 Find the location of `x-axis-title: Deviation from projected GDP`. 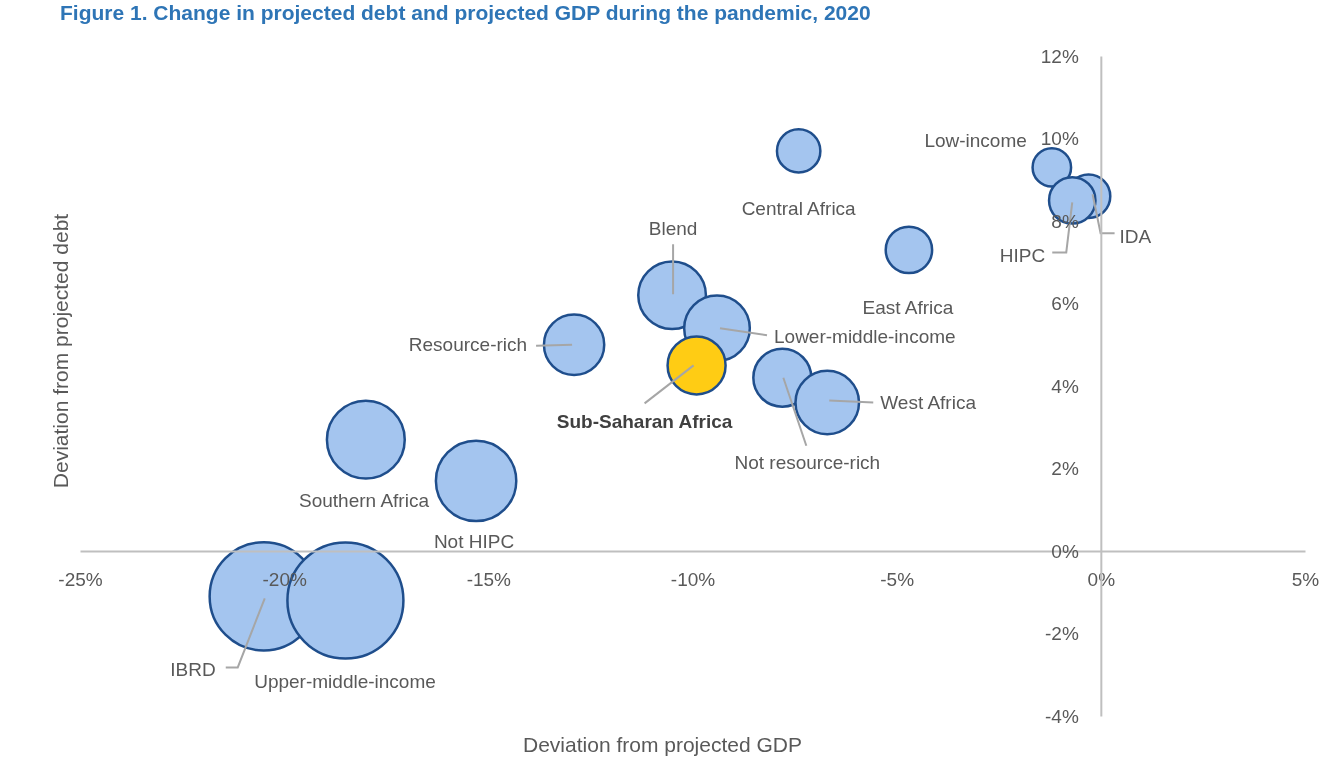

x-axis-title: Deviation from projected GDP is located at coordinates (662, 744).